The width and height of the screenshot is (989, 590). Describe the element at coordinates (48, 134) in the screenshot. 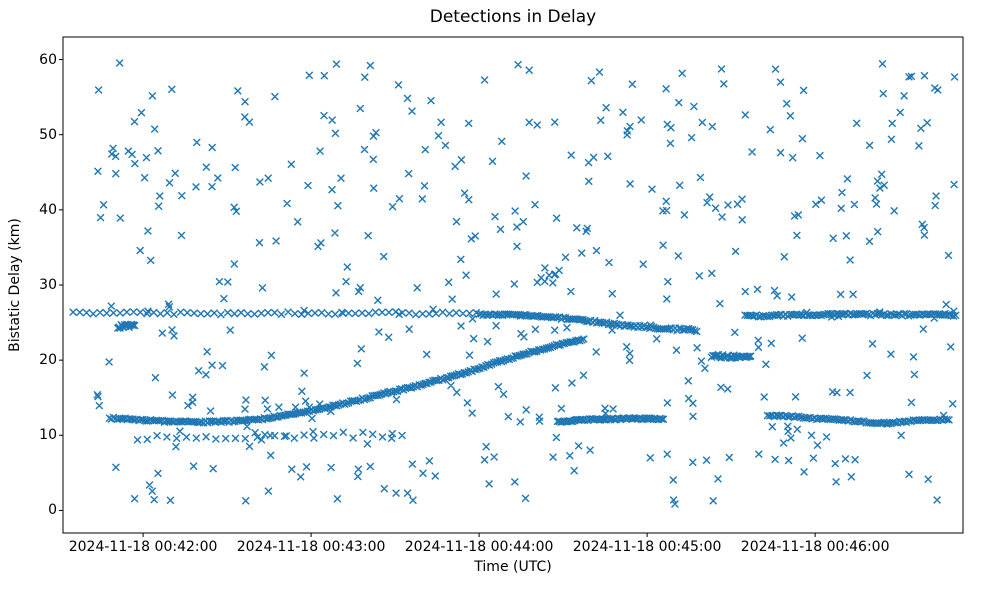

I see `y-tick-label: 50` at that location.